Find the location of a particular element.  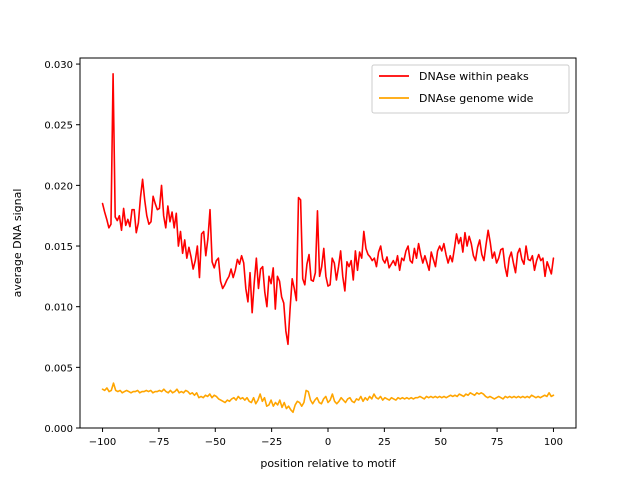

y-axis: 0.000 0.005 0.010 0.015 0.020 0.025 0.030 is located at coordinates (62, 247).